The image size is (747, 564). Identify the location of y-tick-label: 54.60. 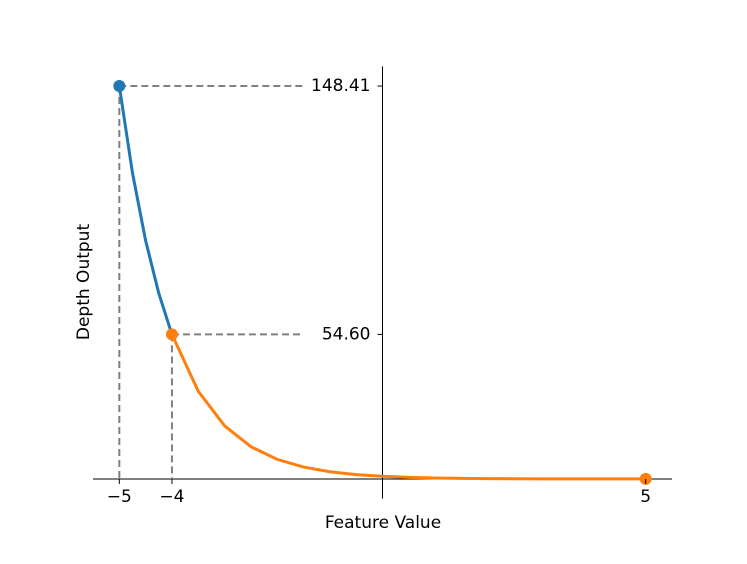
(346, 334).